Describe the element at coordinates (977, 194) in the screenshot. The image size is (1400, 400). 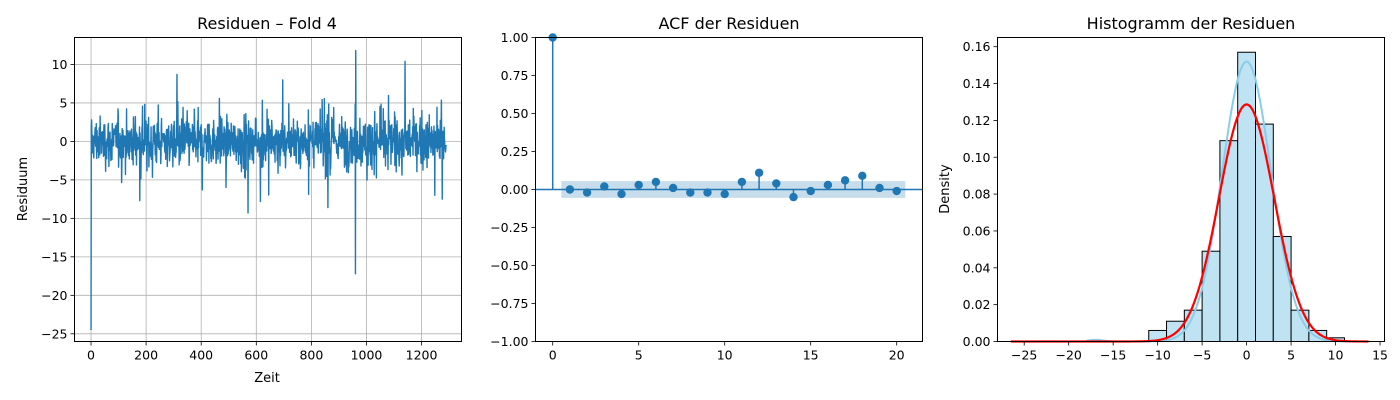
I see `histogram-y-tick-label: 0.08` at that location.